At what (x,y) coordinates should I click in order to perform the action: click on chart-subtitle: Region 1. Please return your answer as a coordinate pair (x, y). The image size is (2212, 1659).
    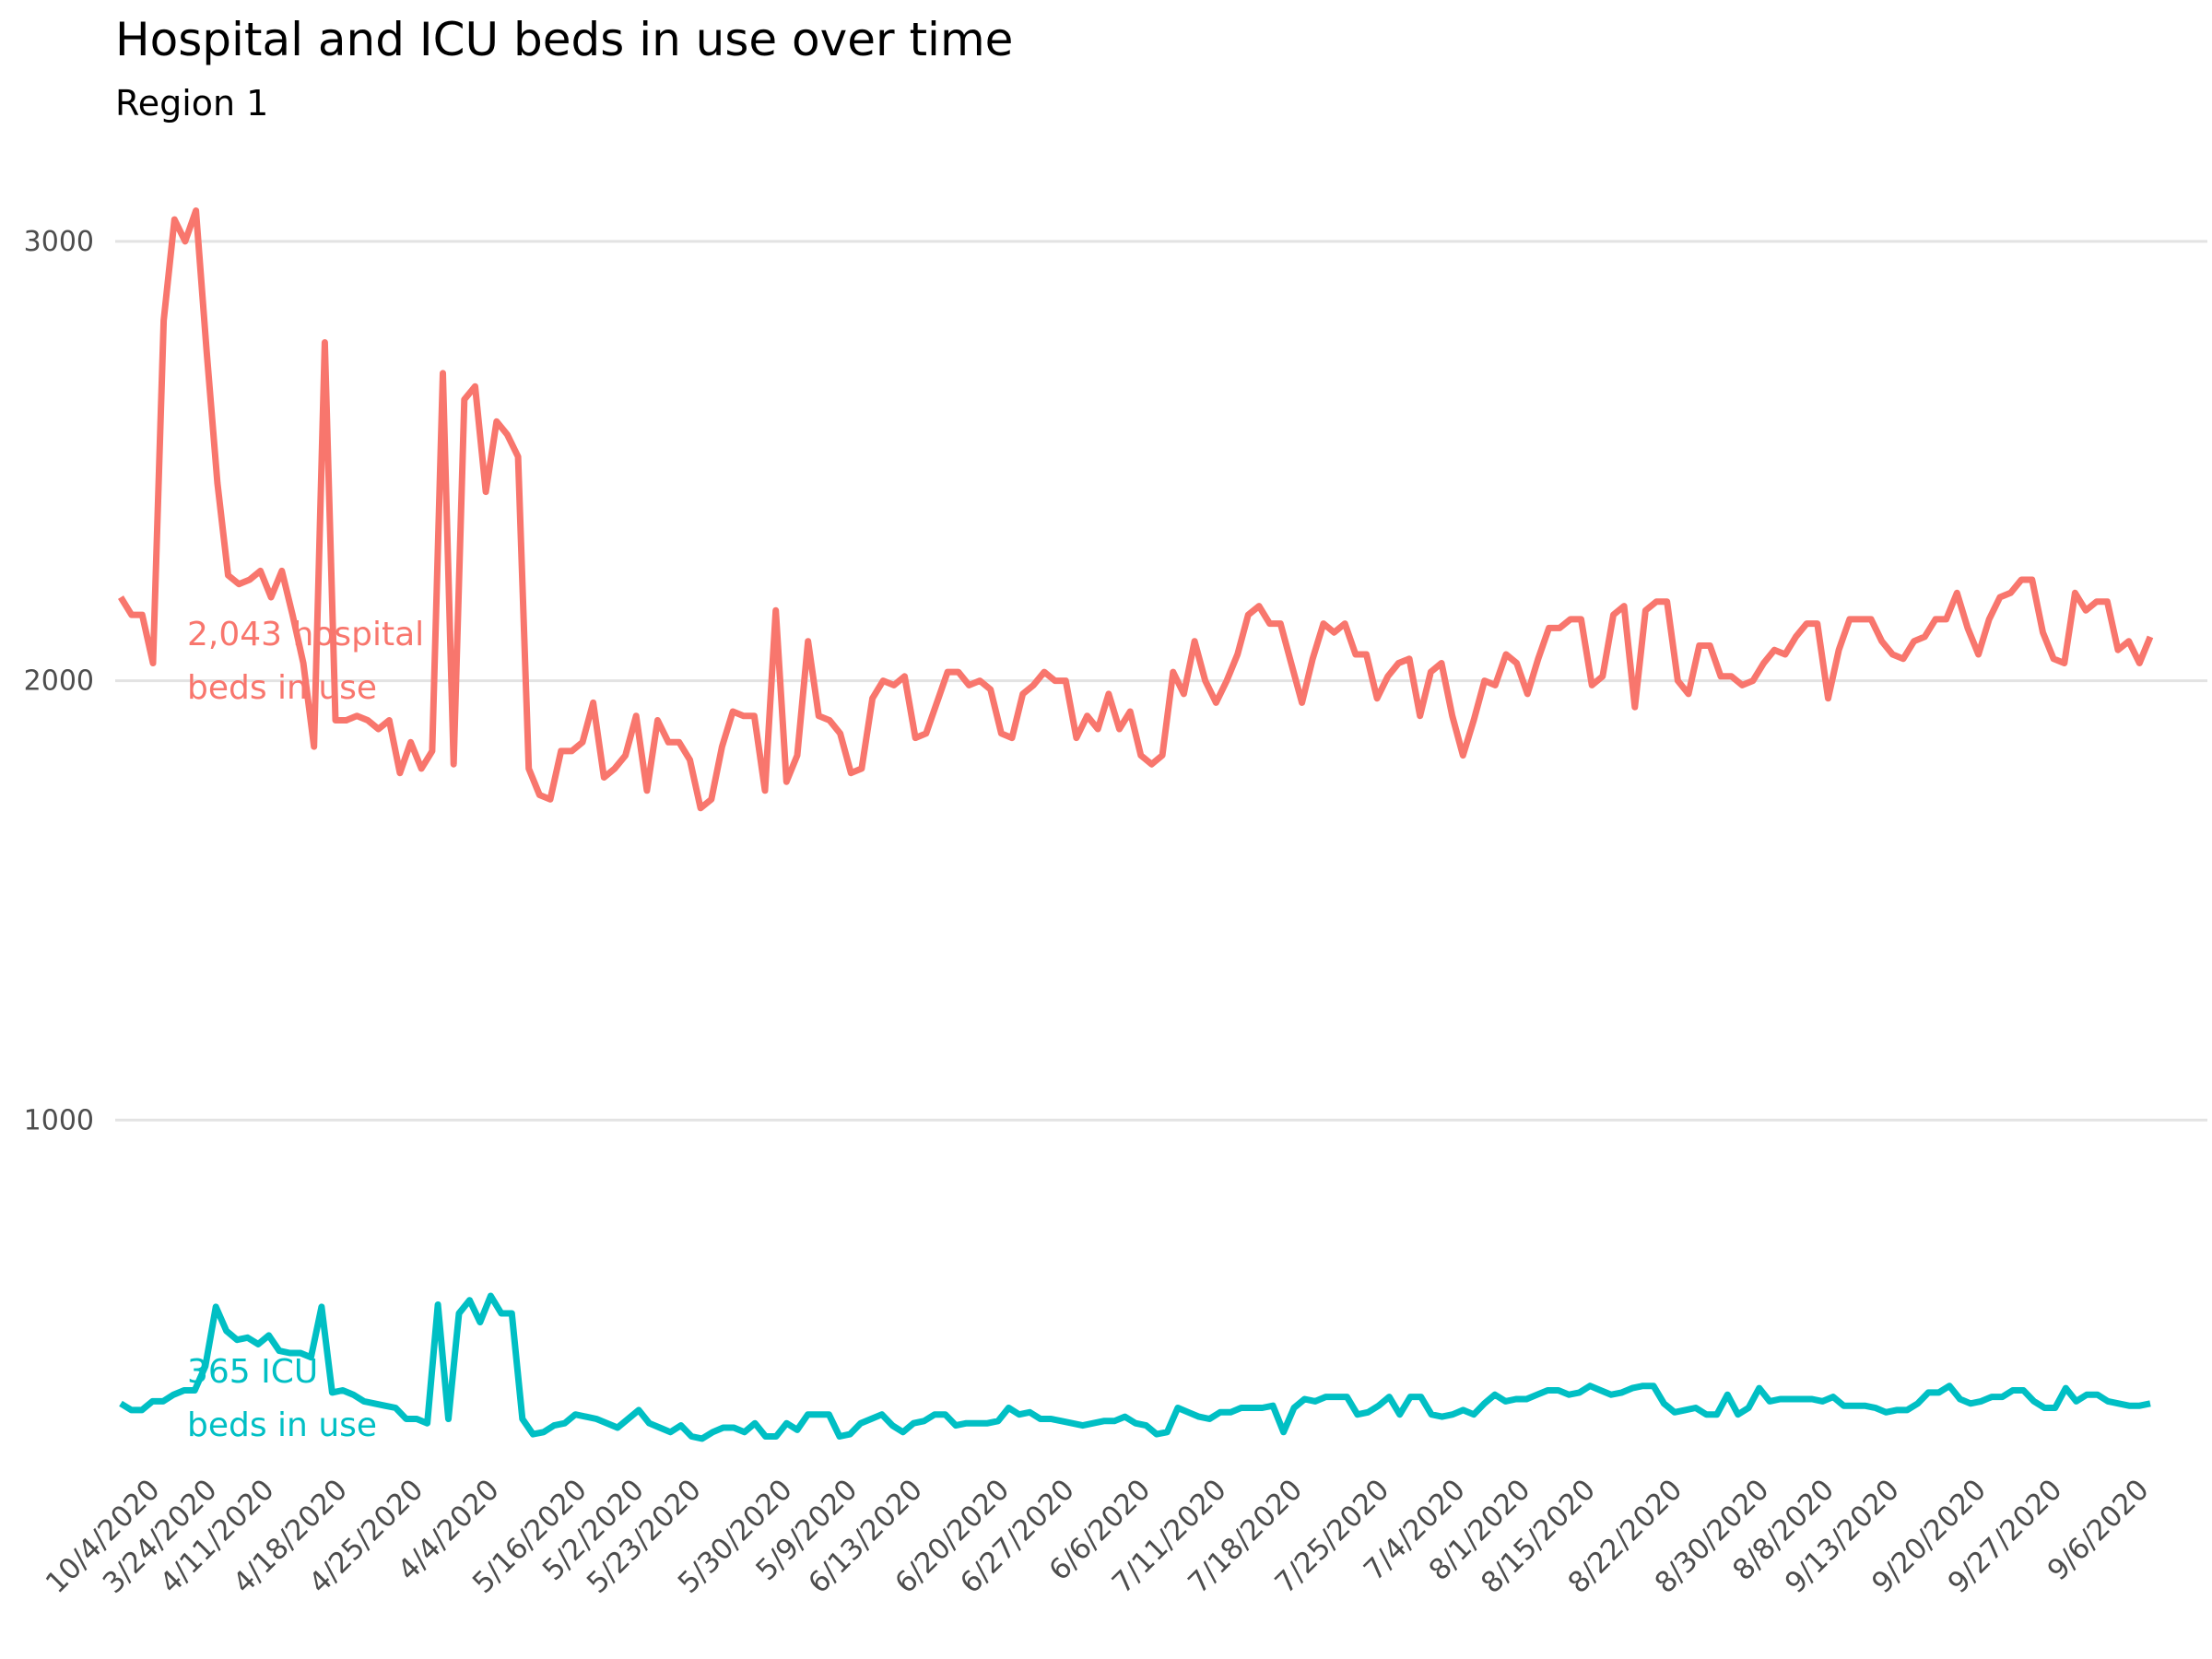
    Looking at the image, I should click on (191, 103).